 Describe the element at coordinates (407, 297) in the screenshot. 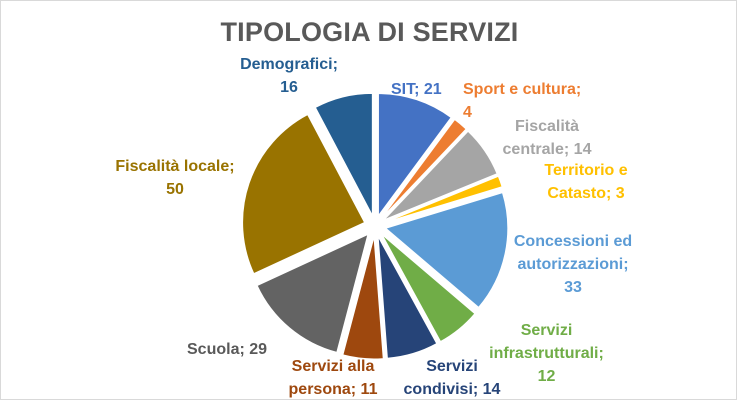

I see `pie-slice-servizi-condivisi` at that location.